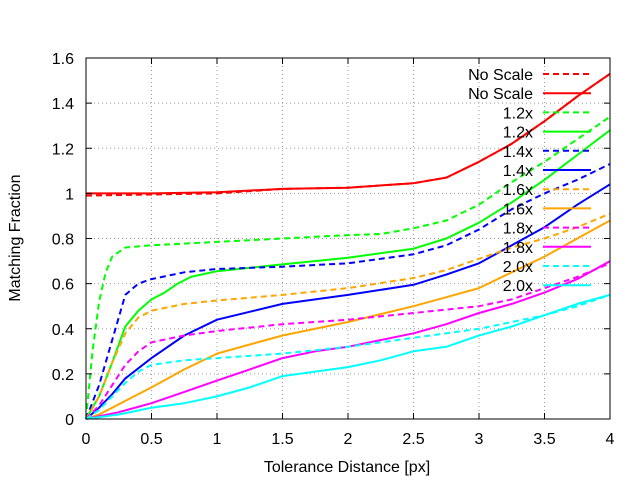 The image size is (640, 480). Describe the element at coordinates (63, 149) in the screenshot. I see `y-tick-label: 1.2` at that location.